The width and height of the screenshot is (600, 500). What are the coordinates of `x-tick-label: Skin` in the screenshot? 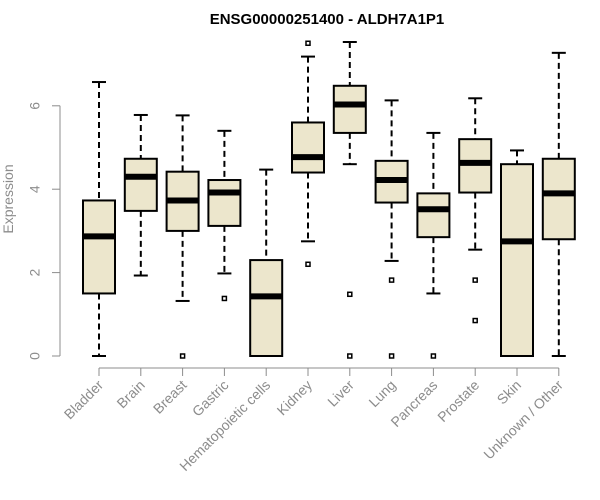 It's located at (509, 392).